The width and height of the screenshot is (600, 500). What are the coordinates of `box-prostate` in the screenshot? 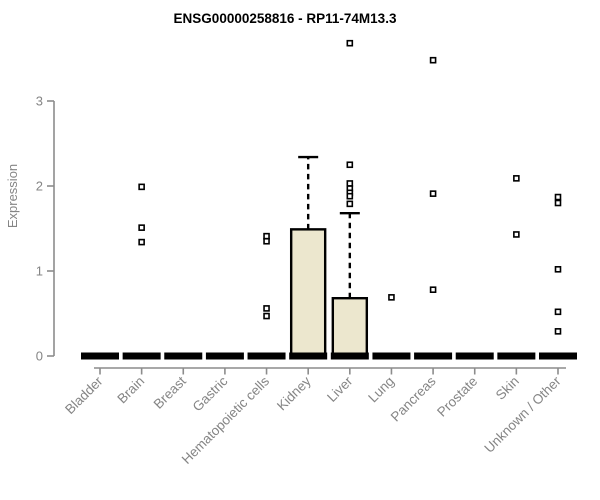 It's located at (474, 356).